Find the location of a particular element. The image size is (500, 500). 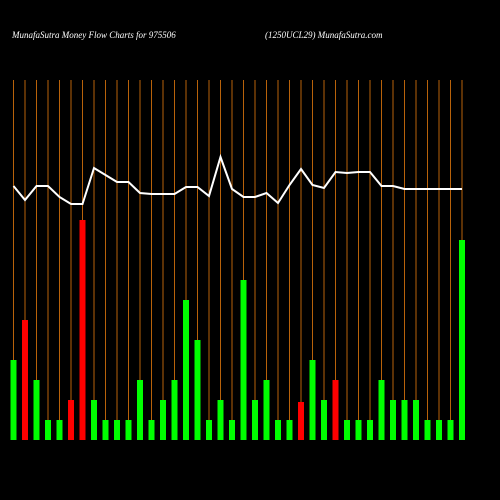

chart-subtitle: (1250UCL29) MunafaSutra.com is located at coordinates (324, 35).